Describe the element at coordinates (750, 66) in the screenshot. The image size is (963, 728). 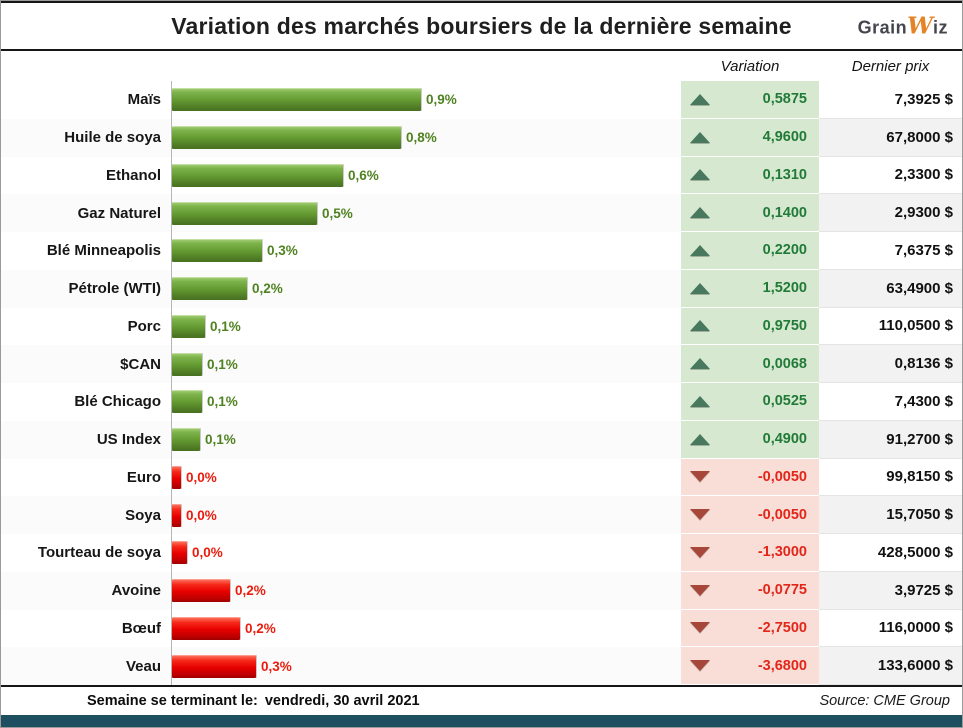
I see `column-header-variation: Variation` at that location.